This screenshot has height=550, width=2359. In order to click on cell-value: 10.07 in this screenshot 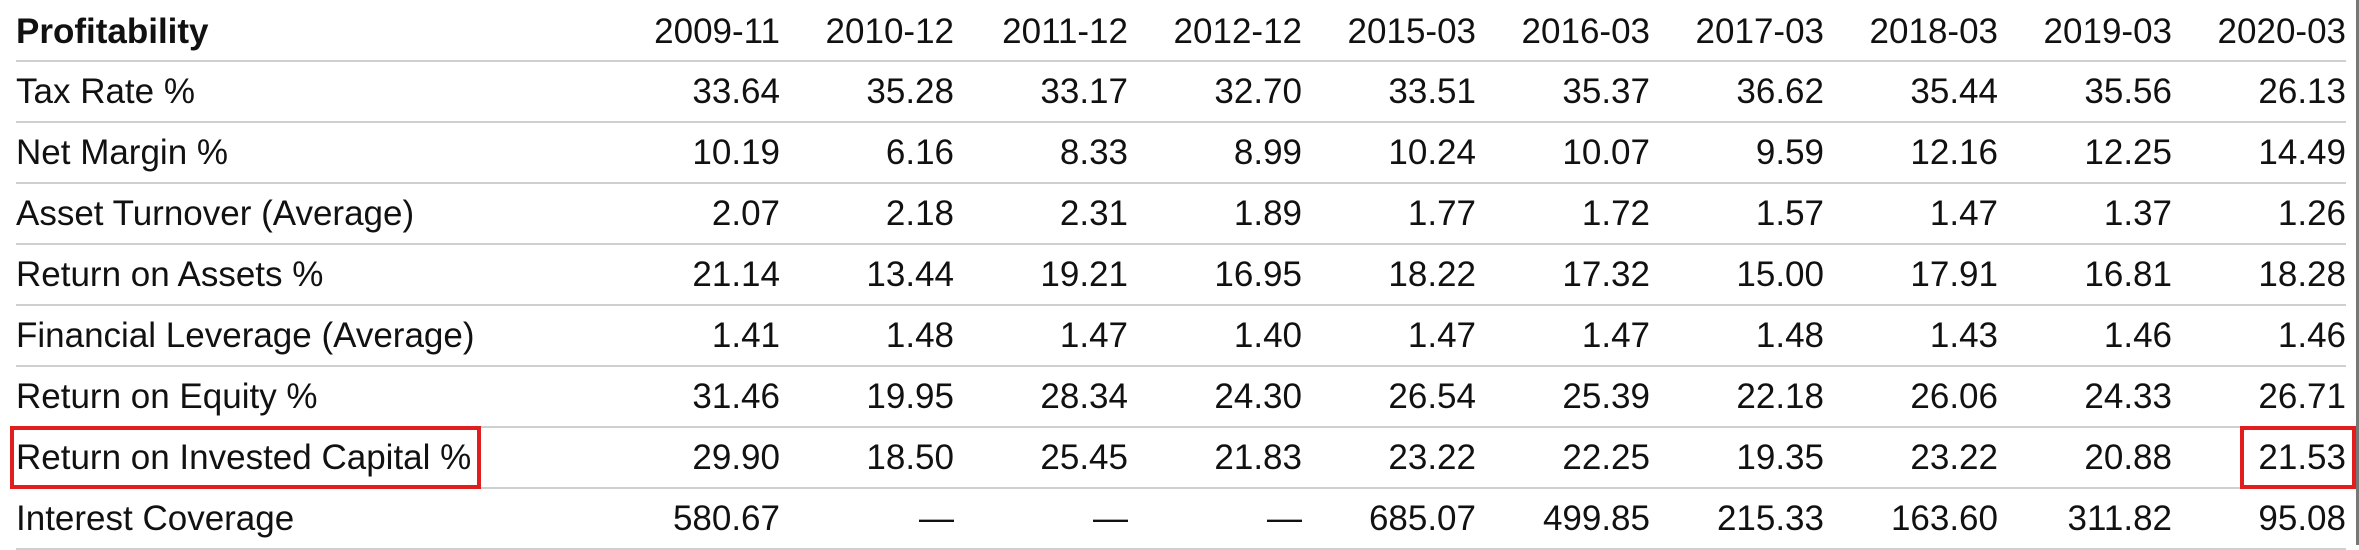, I will do `click(1606, 152)`.